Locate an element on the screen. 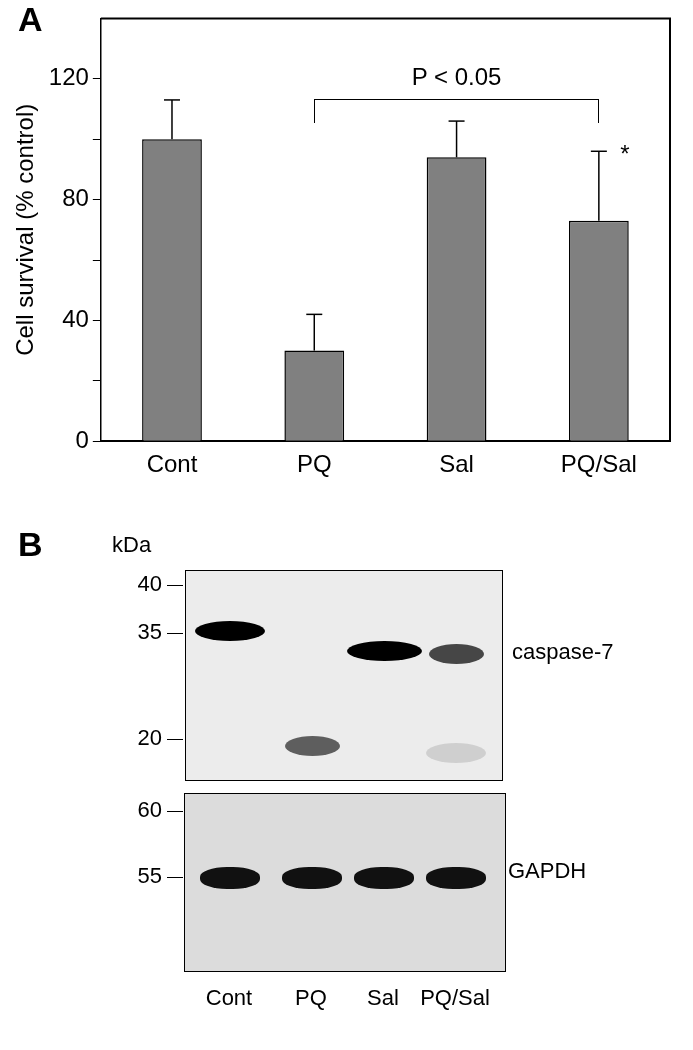 This screenshot has width=693, height=1050. text: 55 is located at coordinates (149, 876).